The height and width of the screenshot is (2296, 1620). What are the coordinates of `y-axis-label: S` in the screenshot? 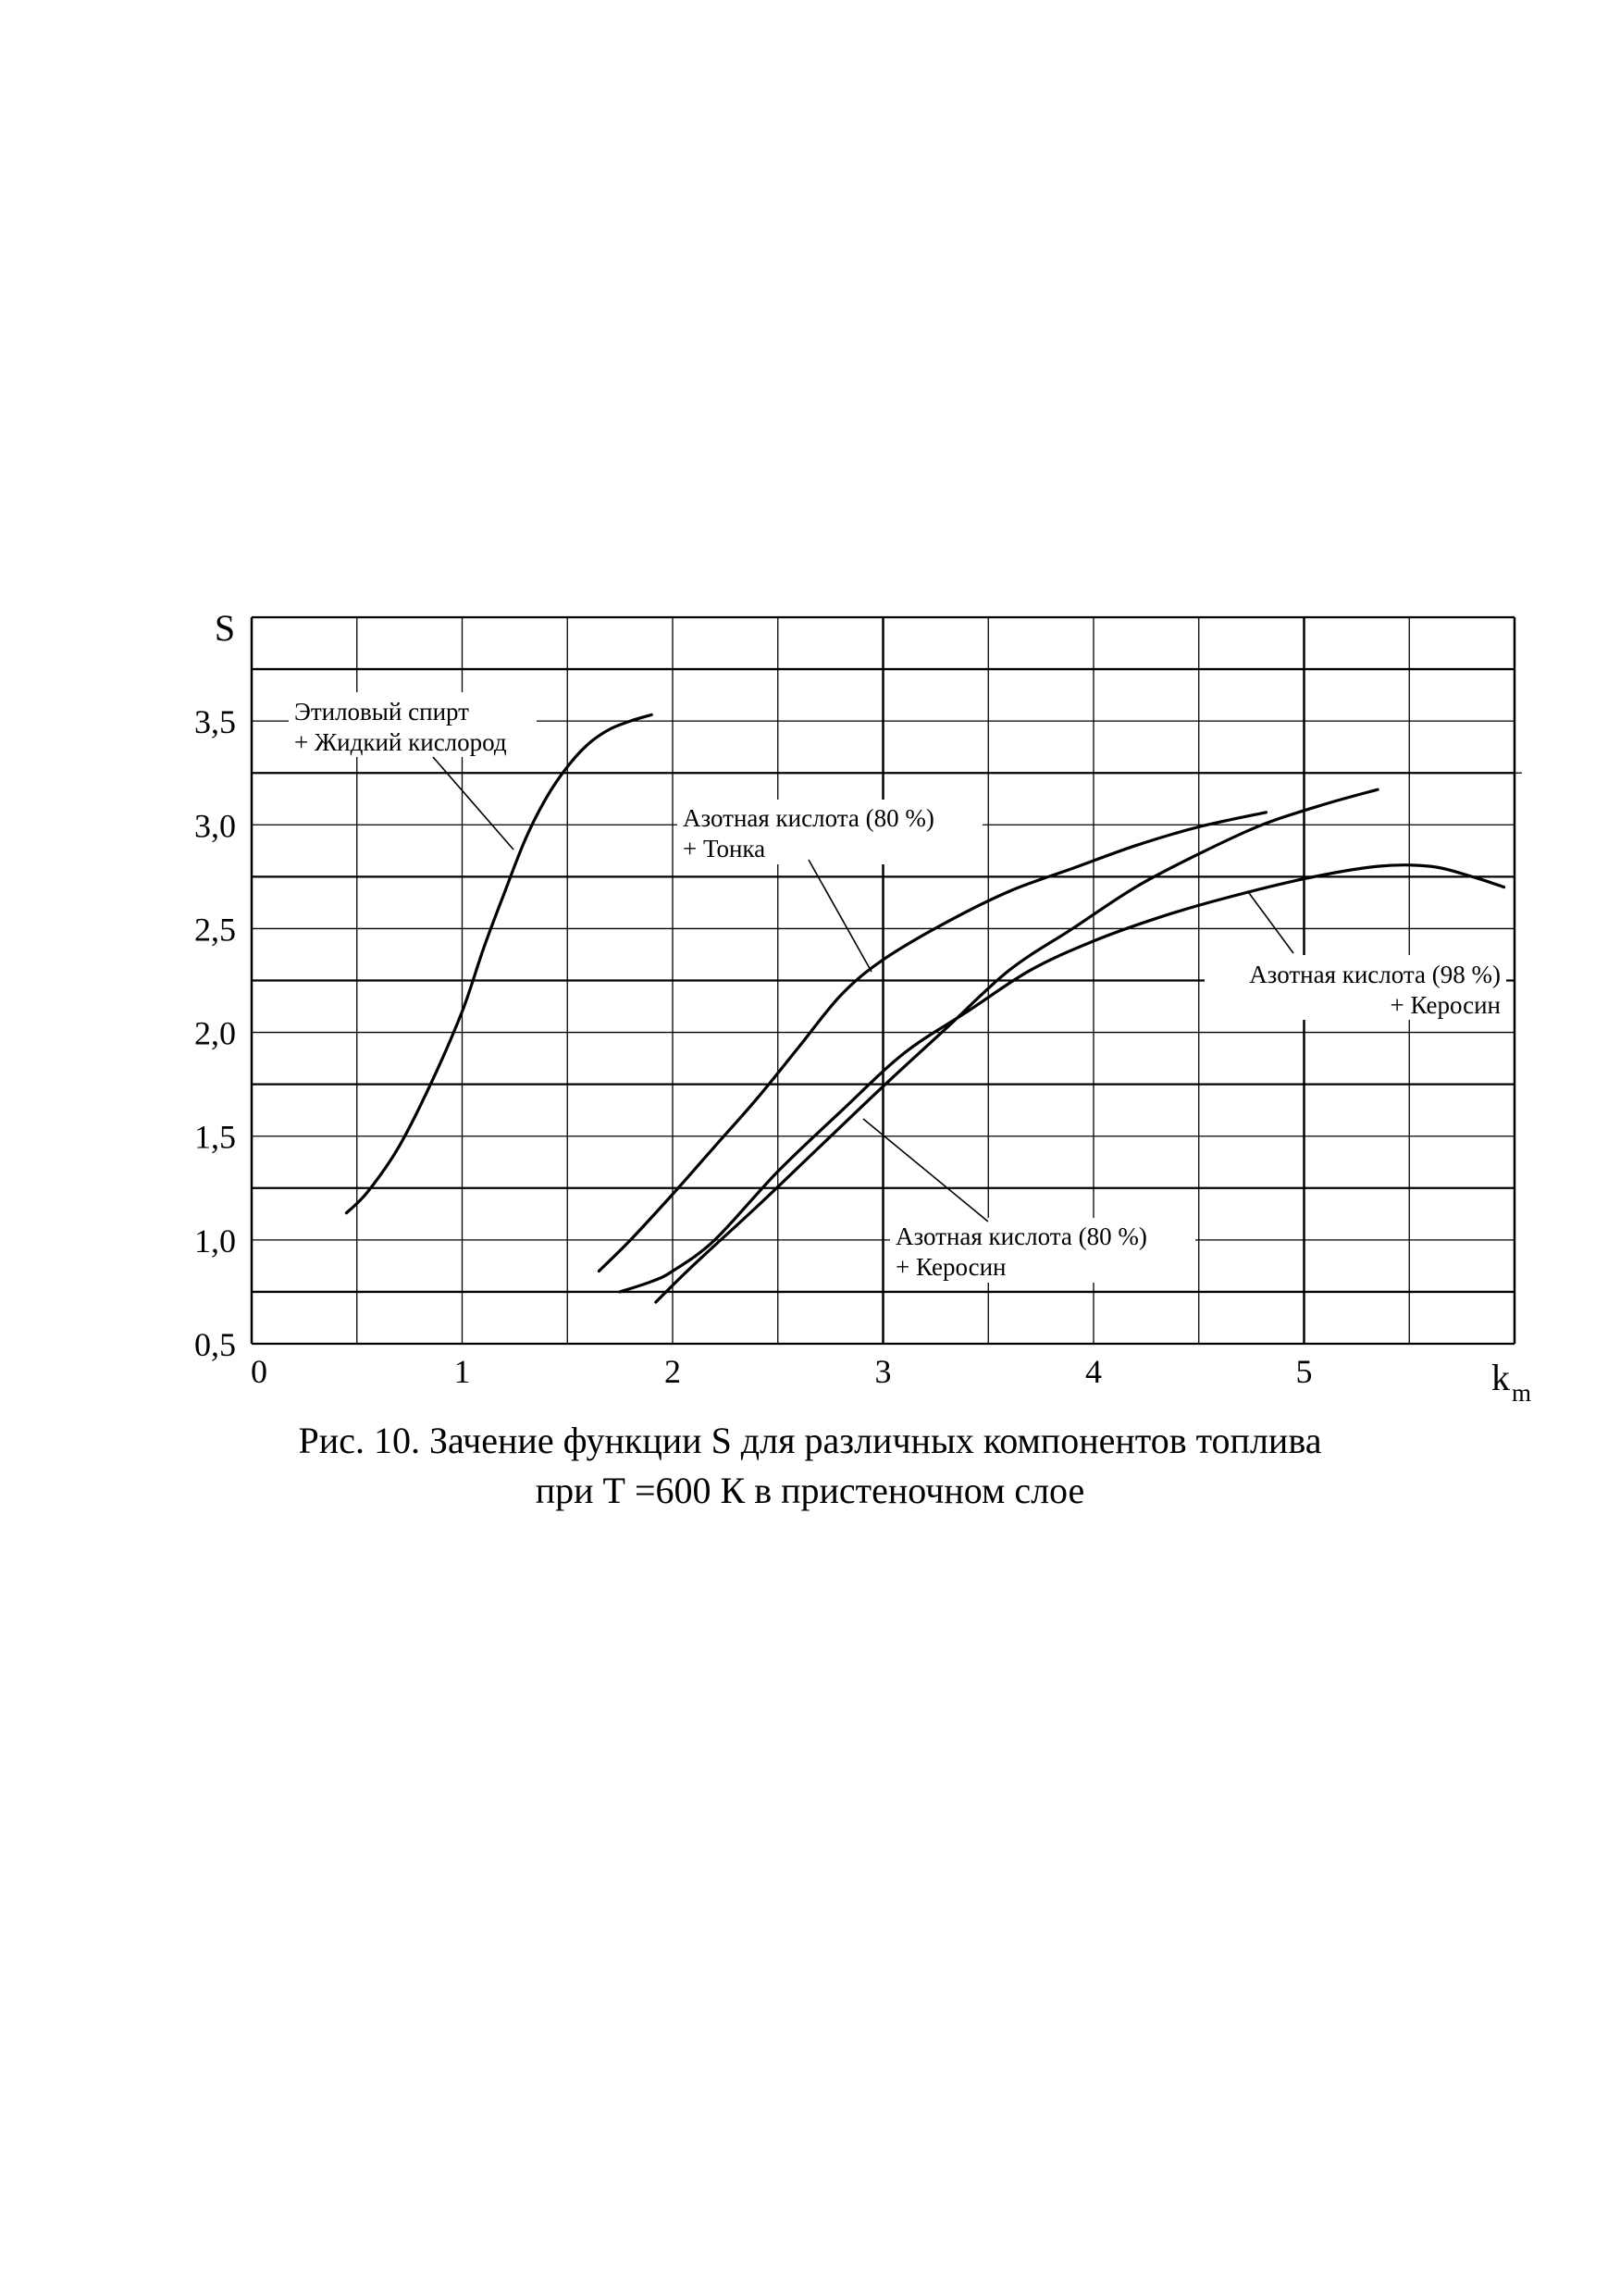 It's located at (225, 628).